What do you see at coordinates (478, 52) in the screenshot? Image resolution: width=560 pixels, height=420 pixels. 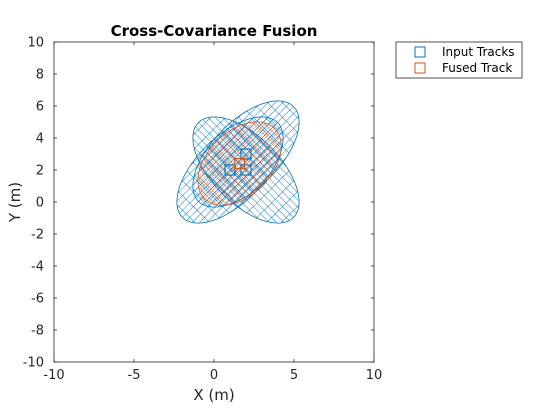 I see `legend-label-input-tracks: Input Tracks` at bounding box center [478, 52].